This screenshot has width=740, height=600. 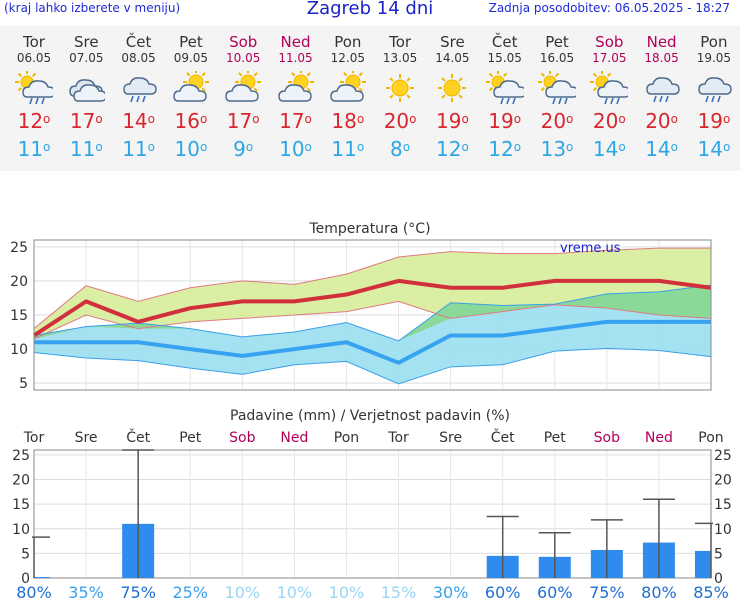 What do you see at coordinates (723, 505) in the screenshot?
I see `y-tick-label-right: 15` at bounding box center [723, 505].